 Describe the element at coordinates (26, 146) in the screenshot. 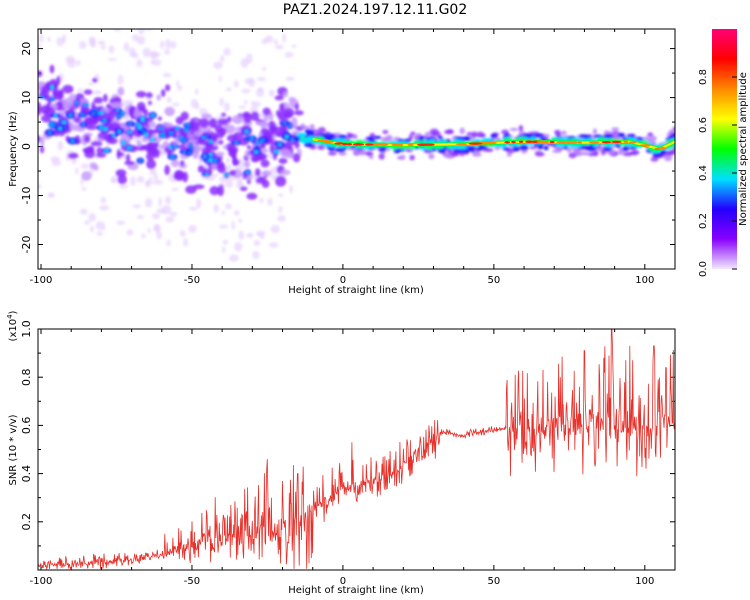

I see `spectrogram-y-tick-label: 0` at that location.